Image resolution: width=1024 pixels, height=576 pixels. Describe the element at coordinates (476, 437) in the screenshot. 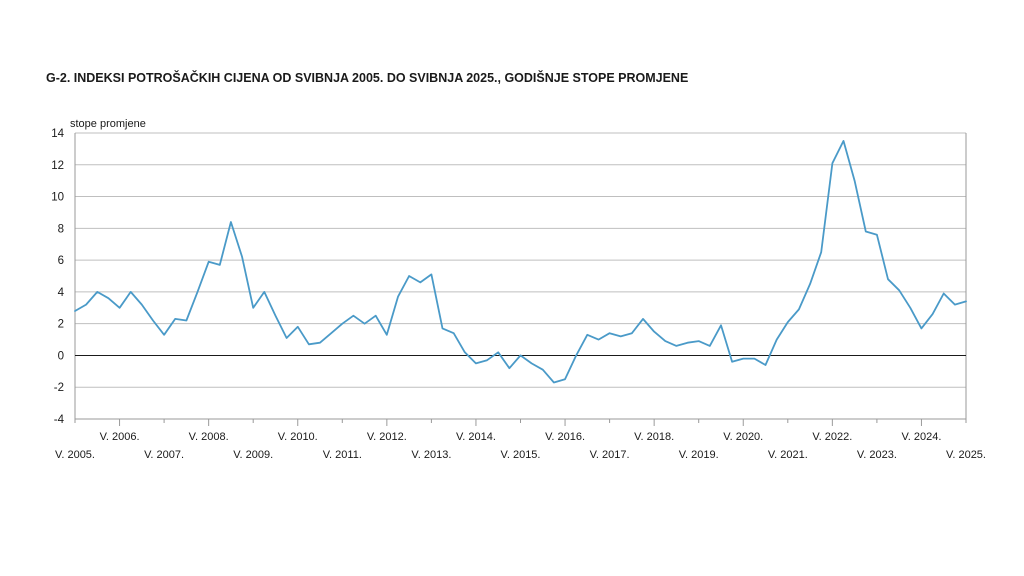

I see `x-tick-label-upper-2014: V. 2014.` at that location.